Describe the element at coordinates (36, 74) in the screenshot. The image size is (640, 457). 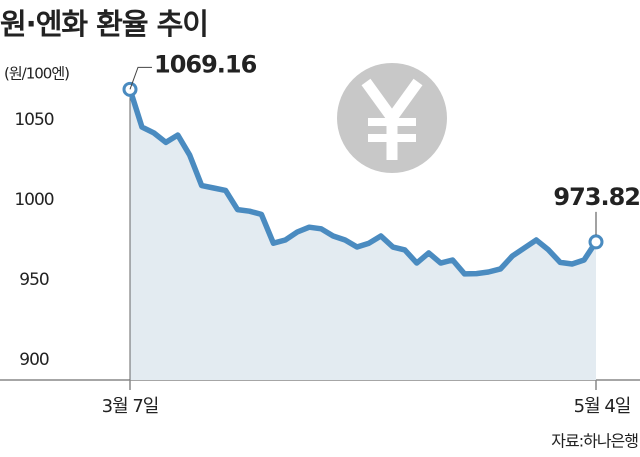
I see `y-axis-unit: (원/100엔)` at that location.